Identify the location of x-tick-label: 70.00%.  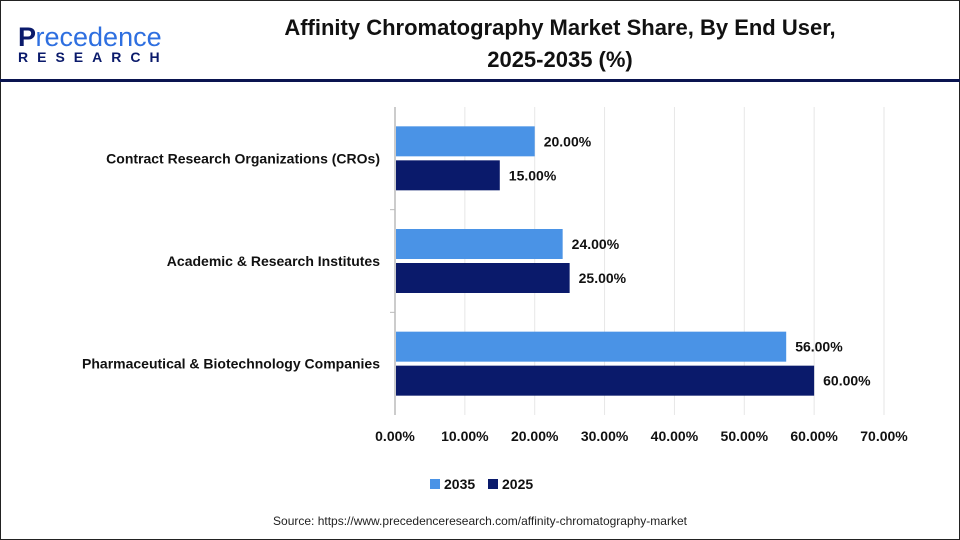
(884, 436).